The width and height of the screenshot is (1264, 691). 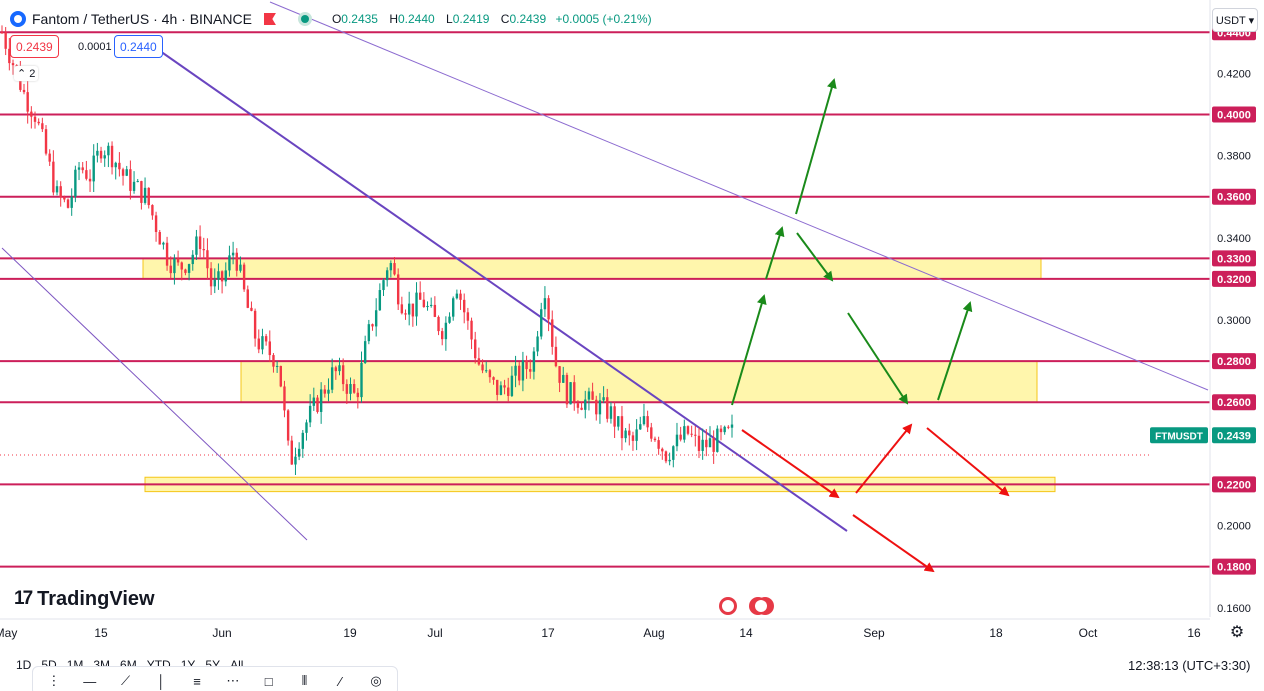 What do you see at coordinates (1179, 436) in the screenshot?
I see `symbol-tag: FTMUSDT` at bounding box center [1179, 436].